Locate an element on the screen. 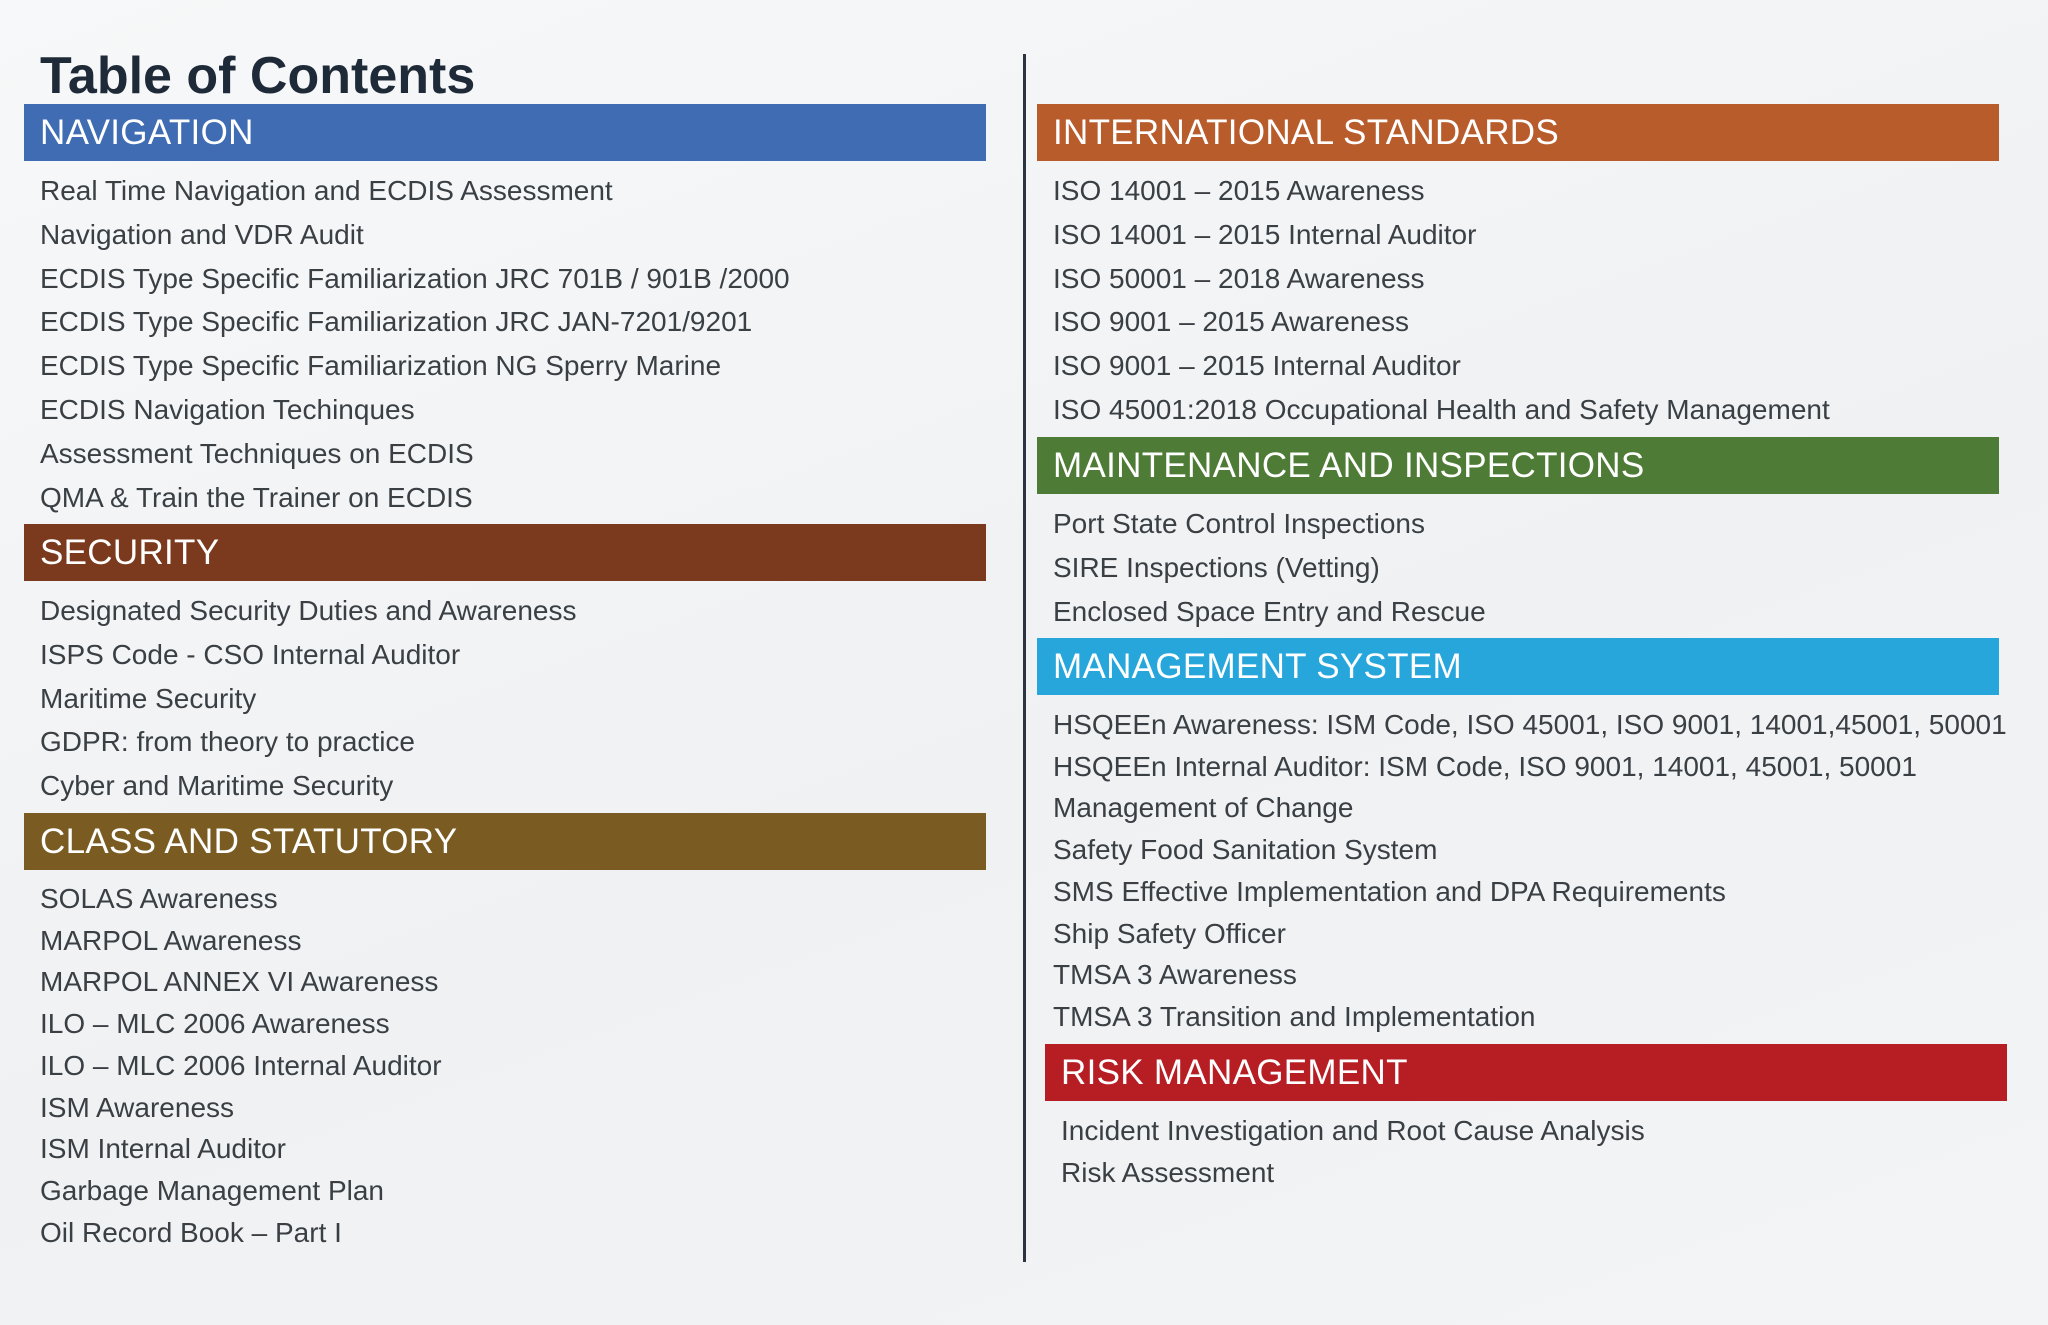 The image size is (2048, 1325). toc-entry: Ship Safety Officer is located at coordinates (1169, 933).